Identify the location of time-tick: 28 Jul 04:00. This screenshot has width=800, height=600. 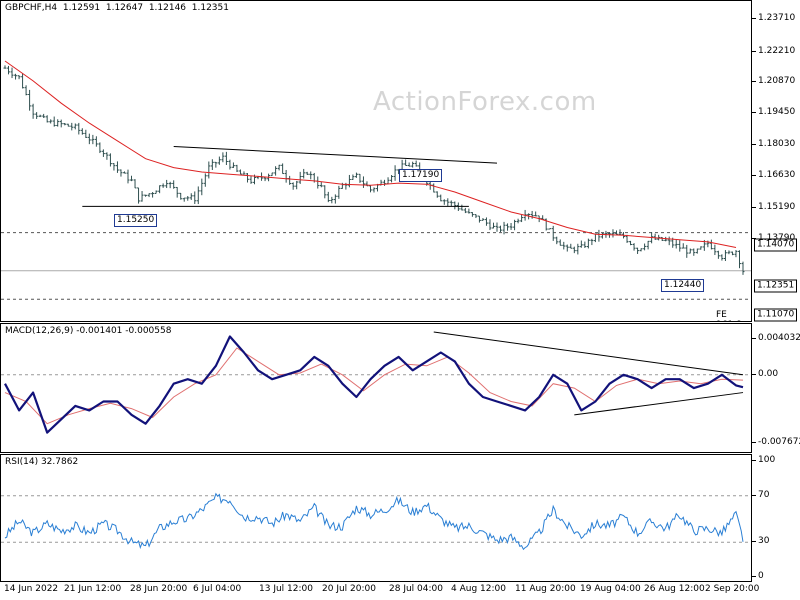
(416, 589).